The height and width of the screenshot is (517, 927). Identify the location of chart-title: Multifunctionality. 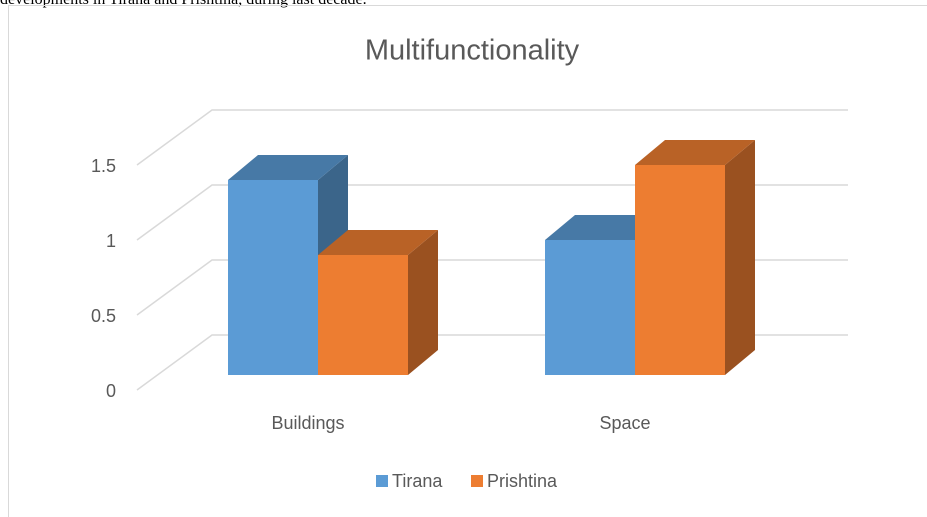
(472, 51).